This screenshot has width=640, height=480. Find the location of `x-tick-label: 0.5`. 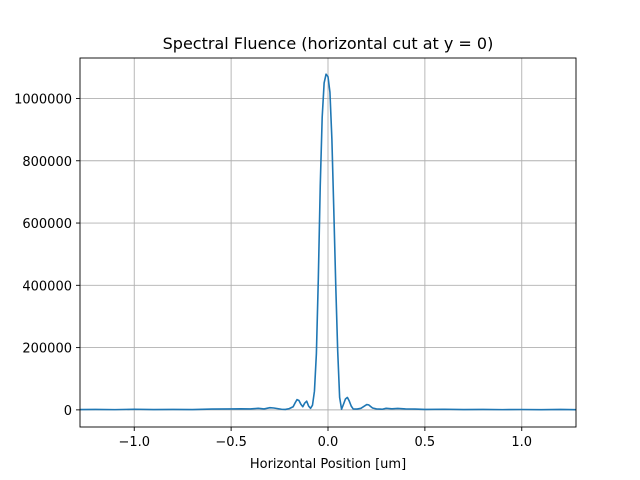

x-tick-label: 0.5 is located at coordinates (425, 442).